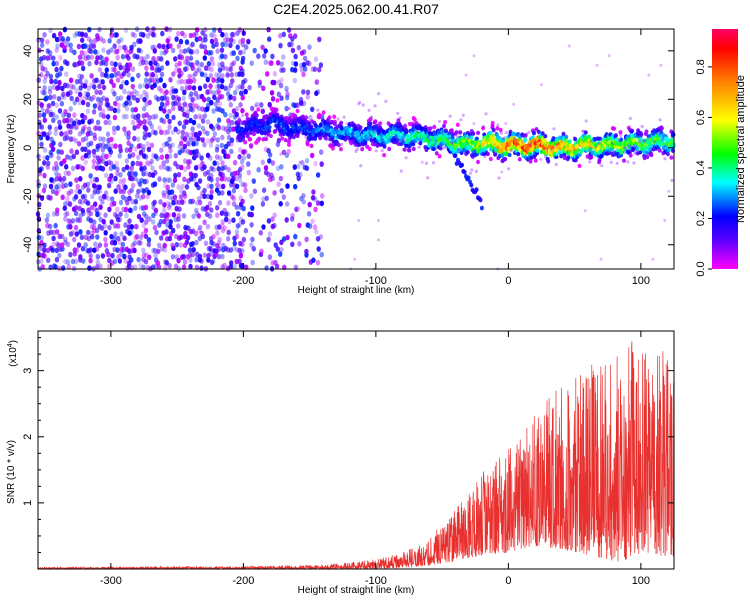 The height and width of the screenshot is (600, 750). Describe the element at coordinates (741, 149) in the screenshot. I see `colorbar-label: Normalized spectral amplitude` at that location.